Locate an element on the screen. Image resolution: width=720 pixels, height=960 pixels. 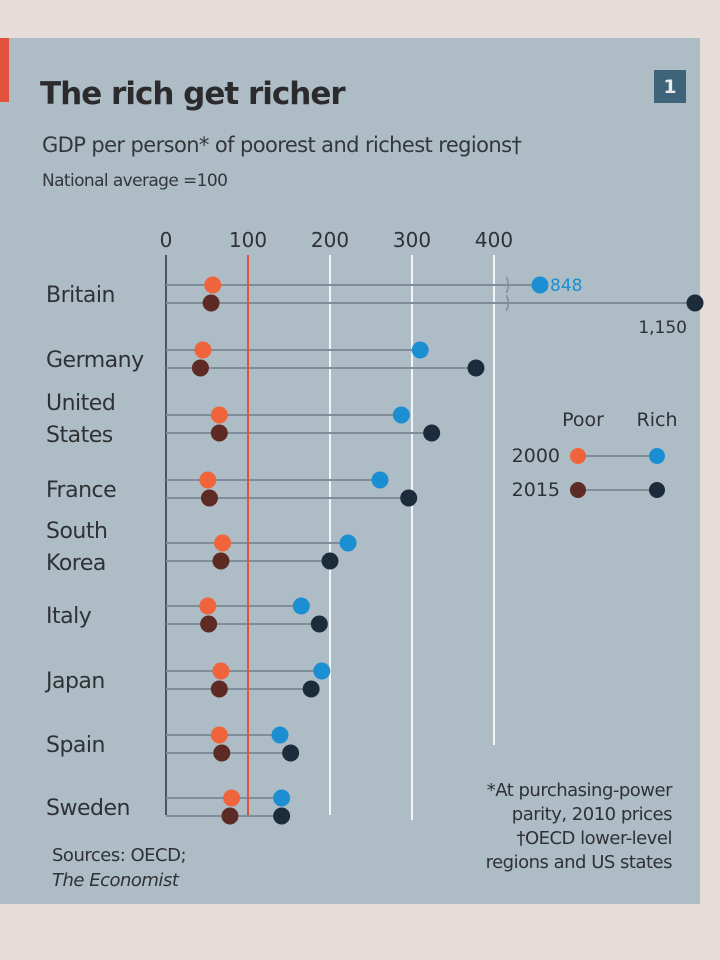
footnote-line: †OECD lower-level is located at coordinates (594, 838).